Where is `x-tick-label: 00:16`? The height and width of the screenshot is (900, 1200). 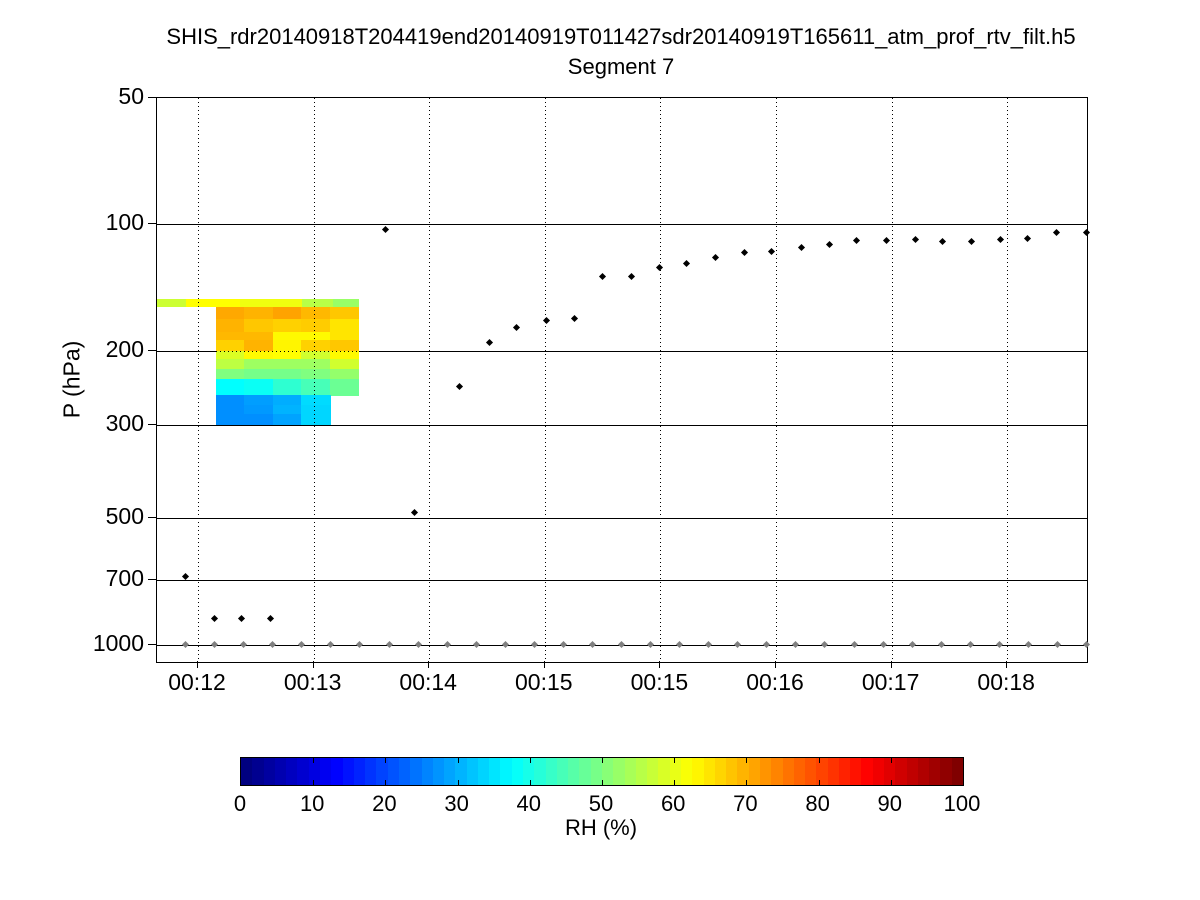 x-tick-label: 00:16 is located at coordinates (775, 682).